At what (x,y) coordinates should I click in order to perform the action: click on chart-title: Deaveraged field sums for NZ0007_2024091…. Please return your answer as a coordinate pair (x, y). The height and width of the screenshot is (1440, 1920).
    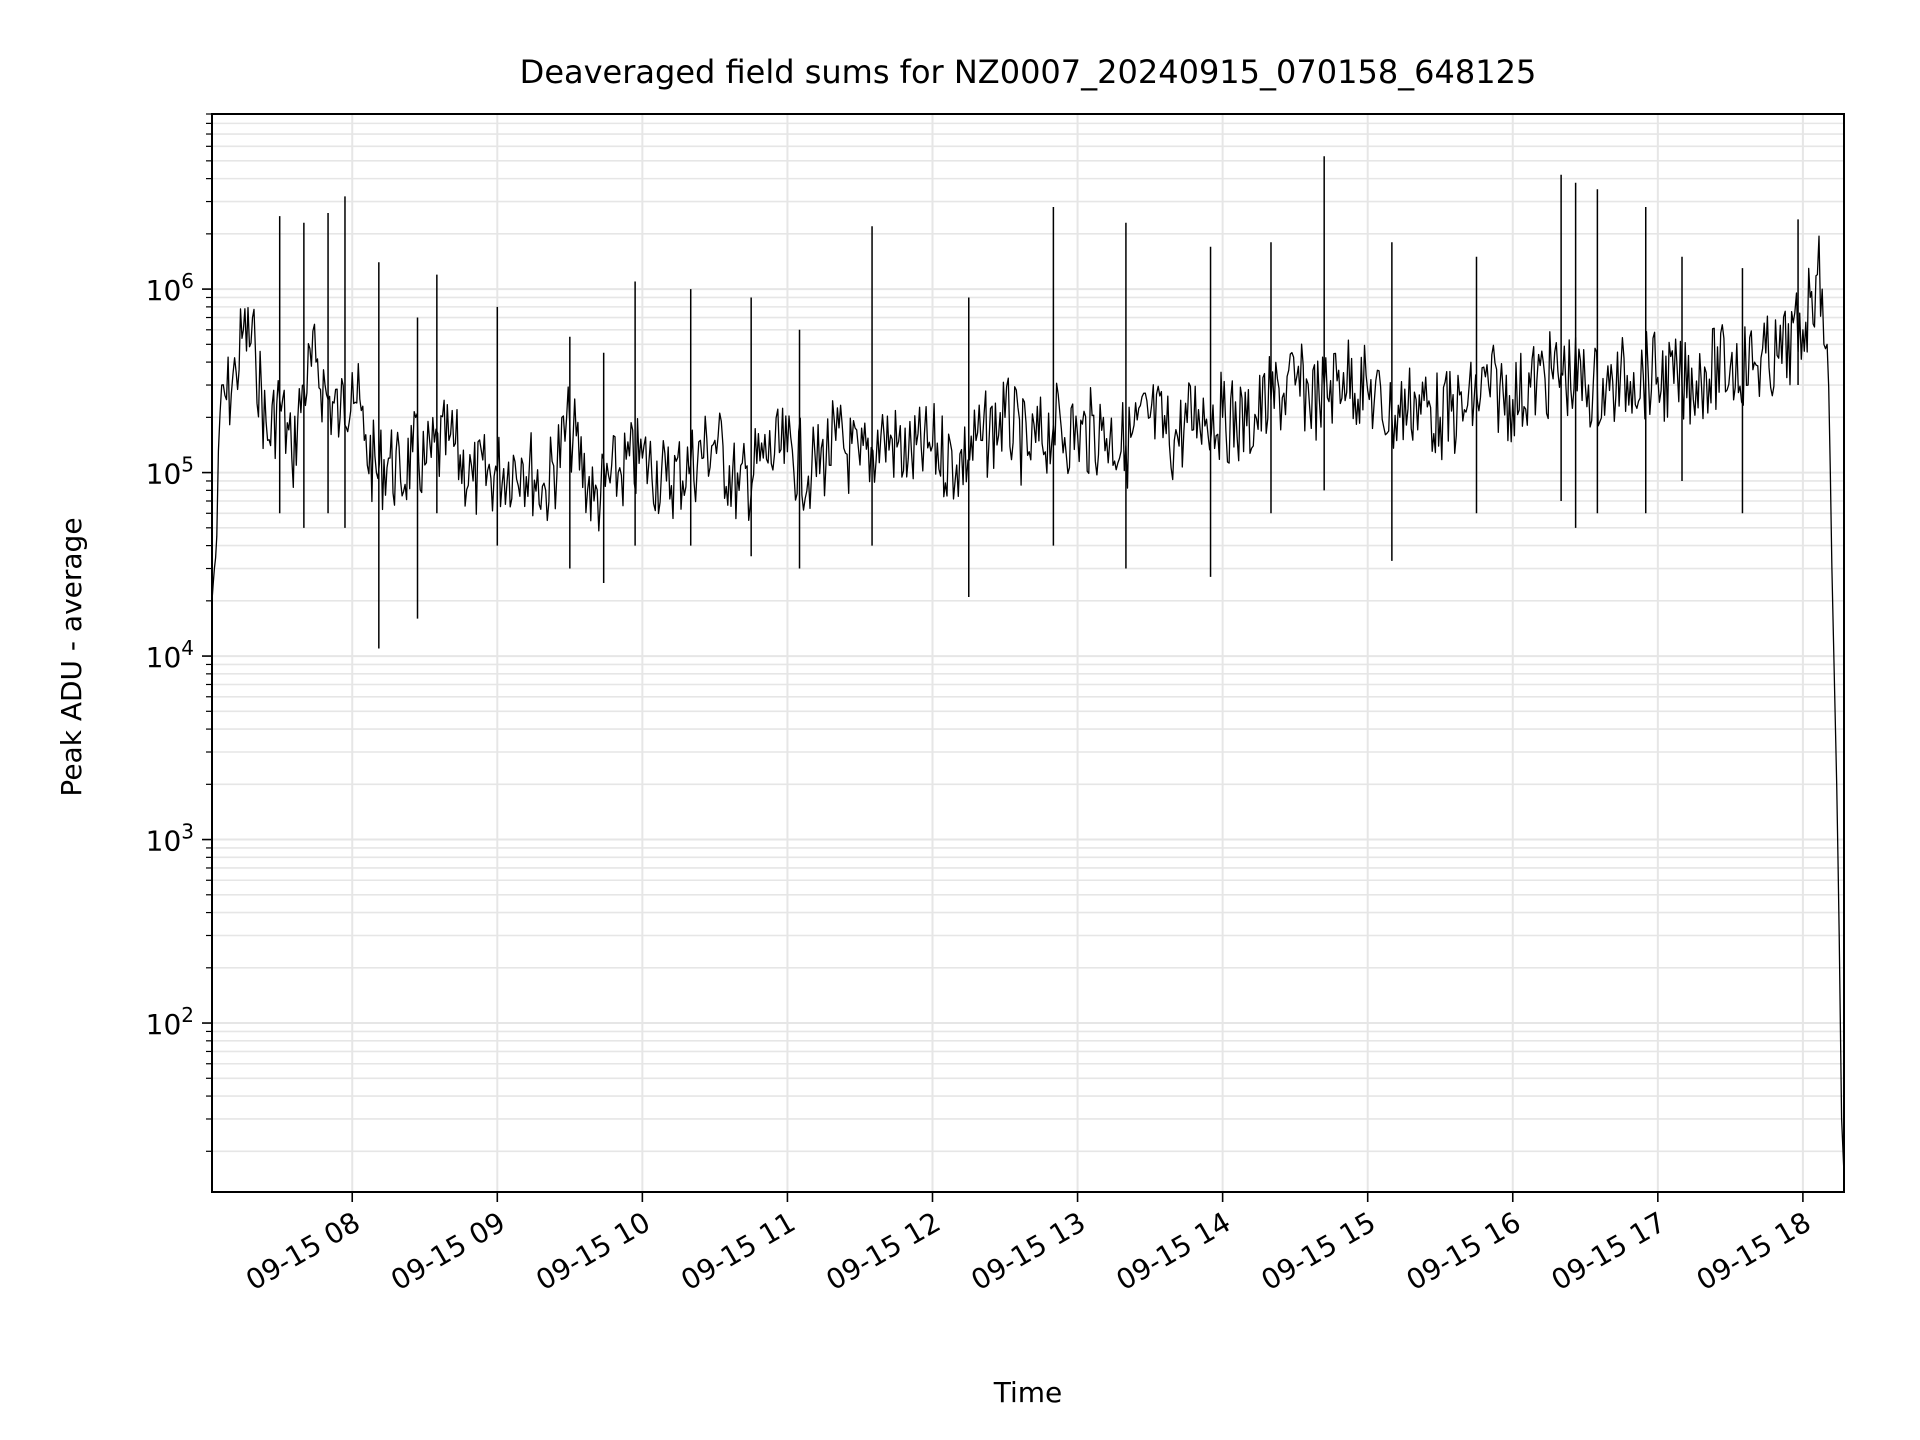
    Looking at the image, I should click on (1028, 72).